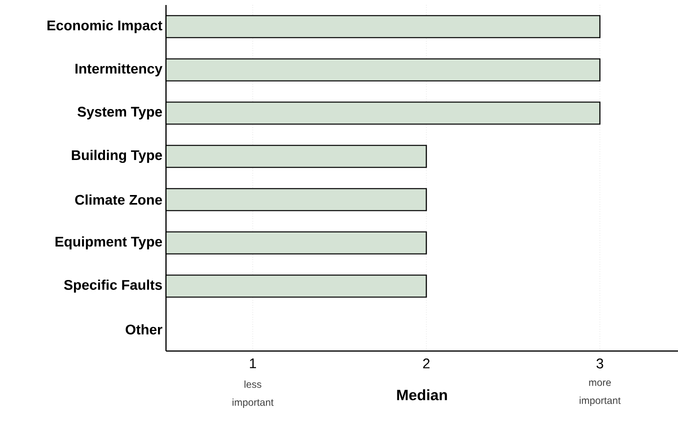 The image size is (678, 423). Describe the element at coordinates (113, 286) in the screenshot. I see `y-tick-label: Specific Faults` at that location.